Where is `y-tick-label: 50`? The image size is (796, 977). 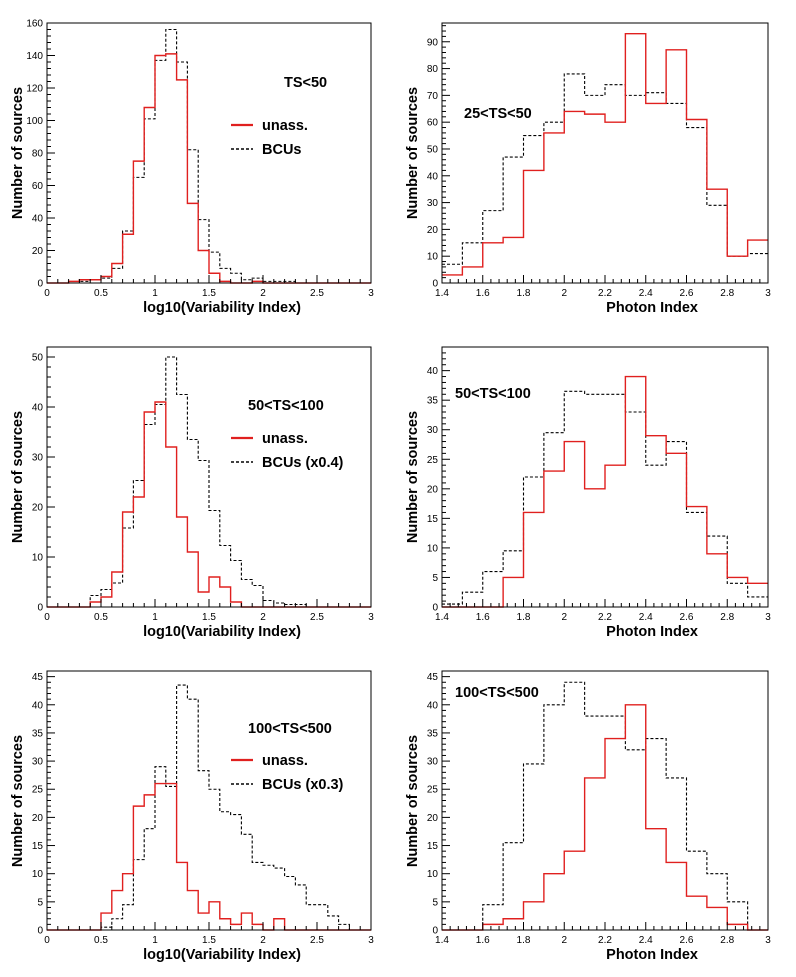
y-tick-label: 50 is located at coordinates (433, 149).